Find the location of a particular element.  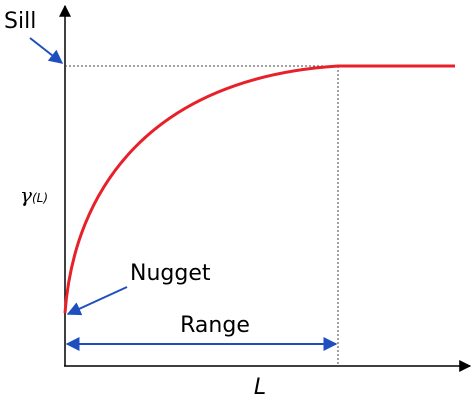

x-axis-label: L is located at coordinates (260, 387).